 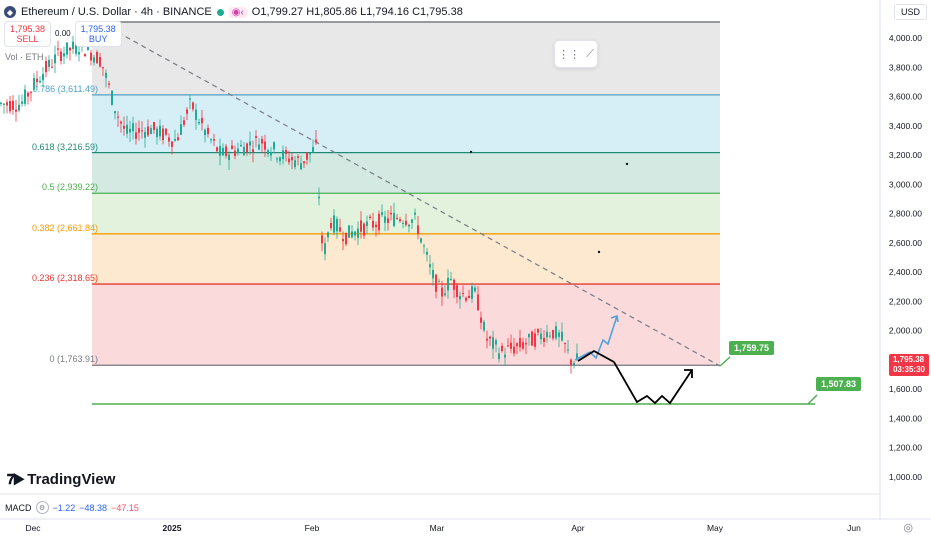 I want to click on ethereum-icon: ◆, so click(x=10, y=12).